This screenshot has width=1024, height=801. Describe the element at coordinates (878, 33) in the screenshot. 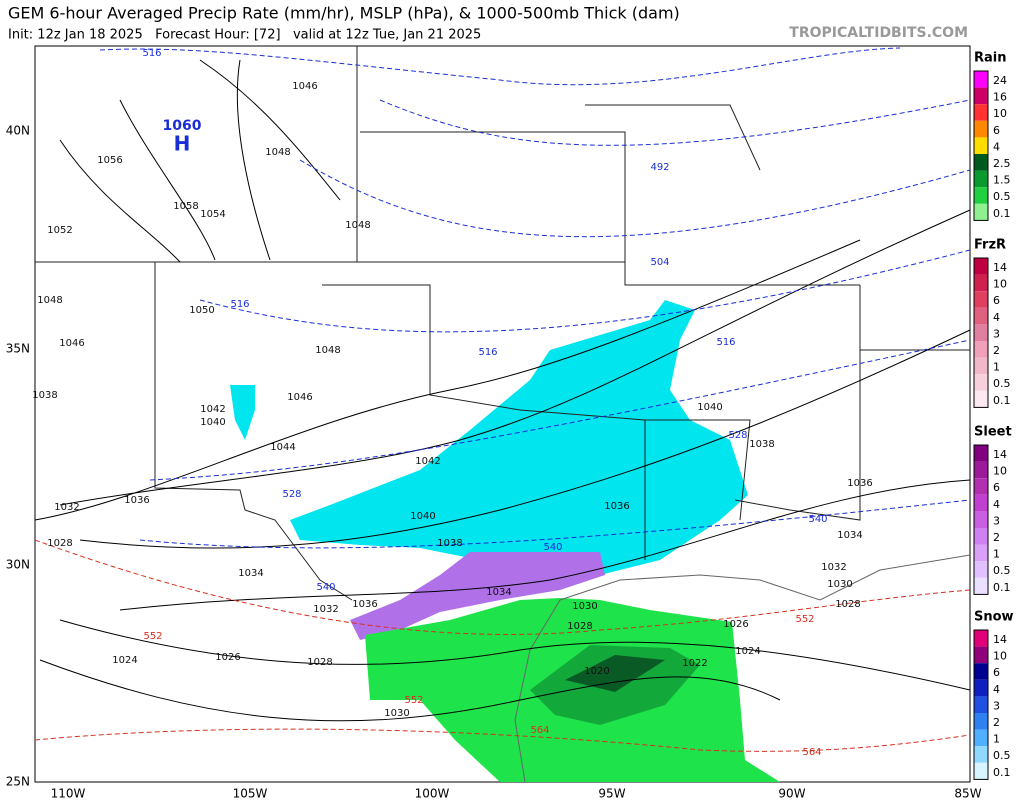

I see `site-credit: TROPICALTIDBITS.COM` at that location.